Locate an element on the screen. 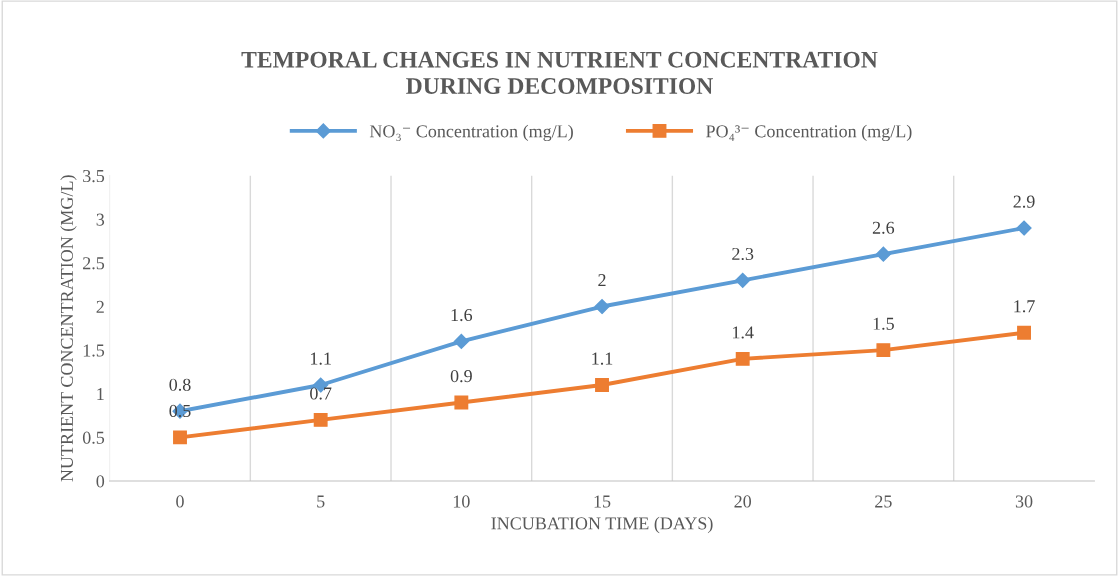 The image size is (1119, 576). y-tick-label: 1.5 is located at coordinates (94, 350).